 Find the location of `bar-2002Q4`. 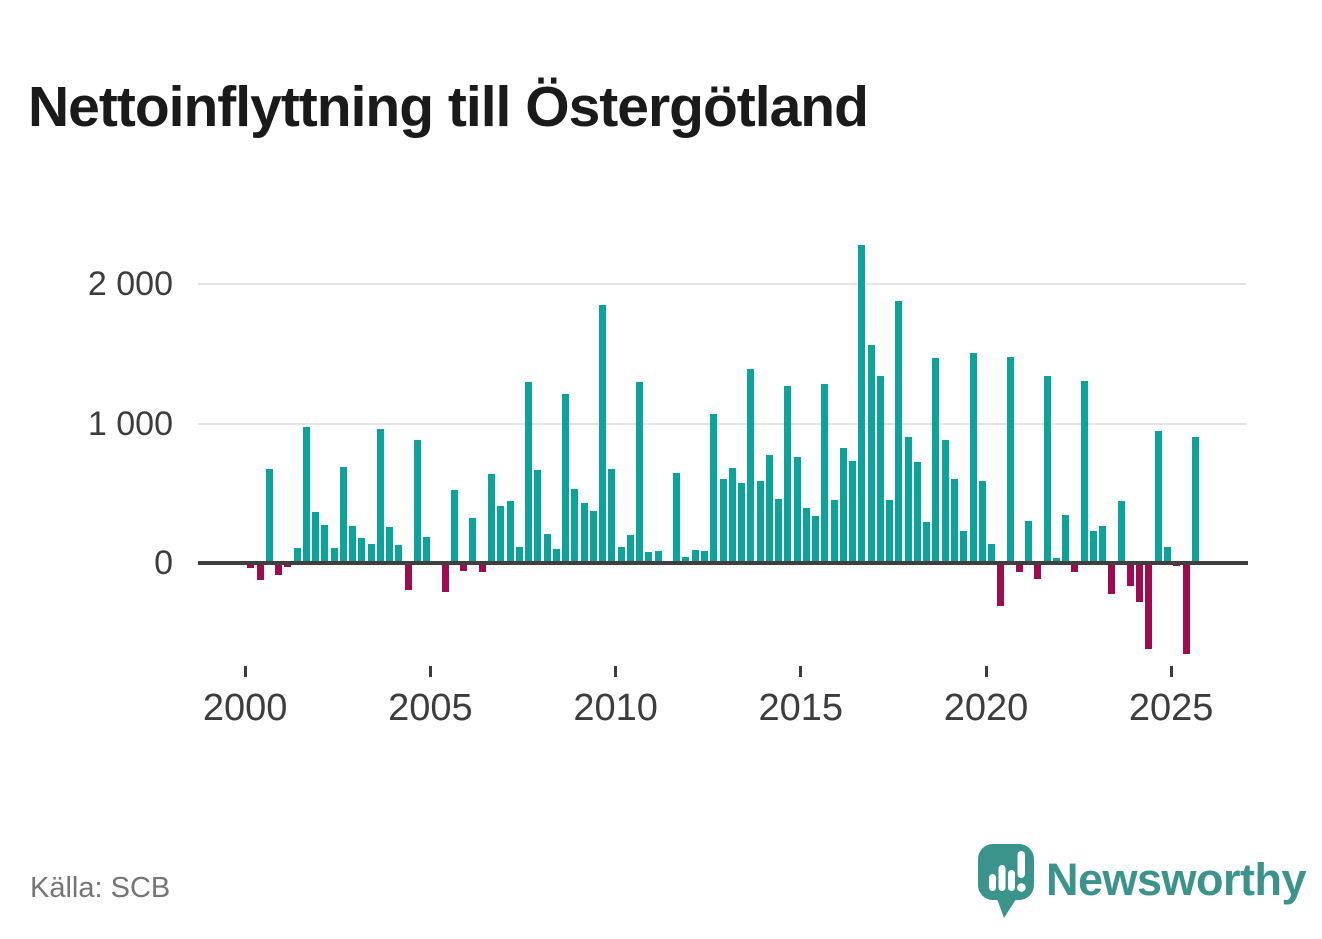

bar-2002Q4 is located at coordinates (353, 544).